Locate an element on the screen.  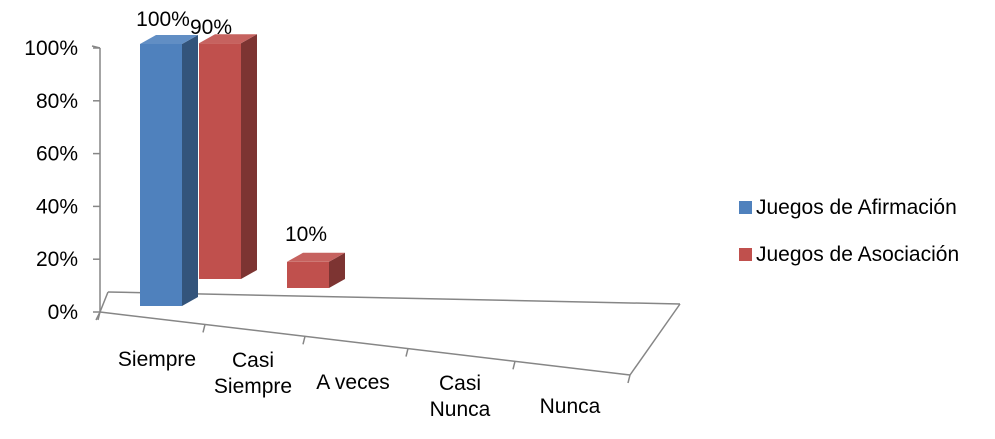
legend-item: Juegos de Asociación is located at coordinates (849, 254).